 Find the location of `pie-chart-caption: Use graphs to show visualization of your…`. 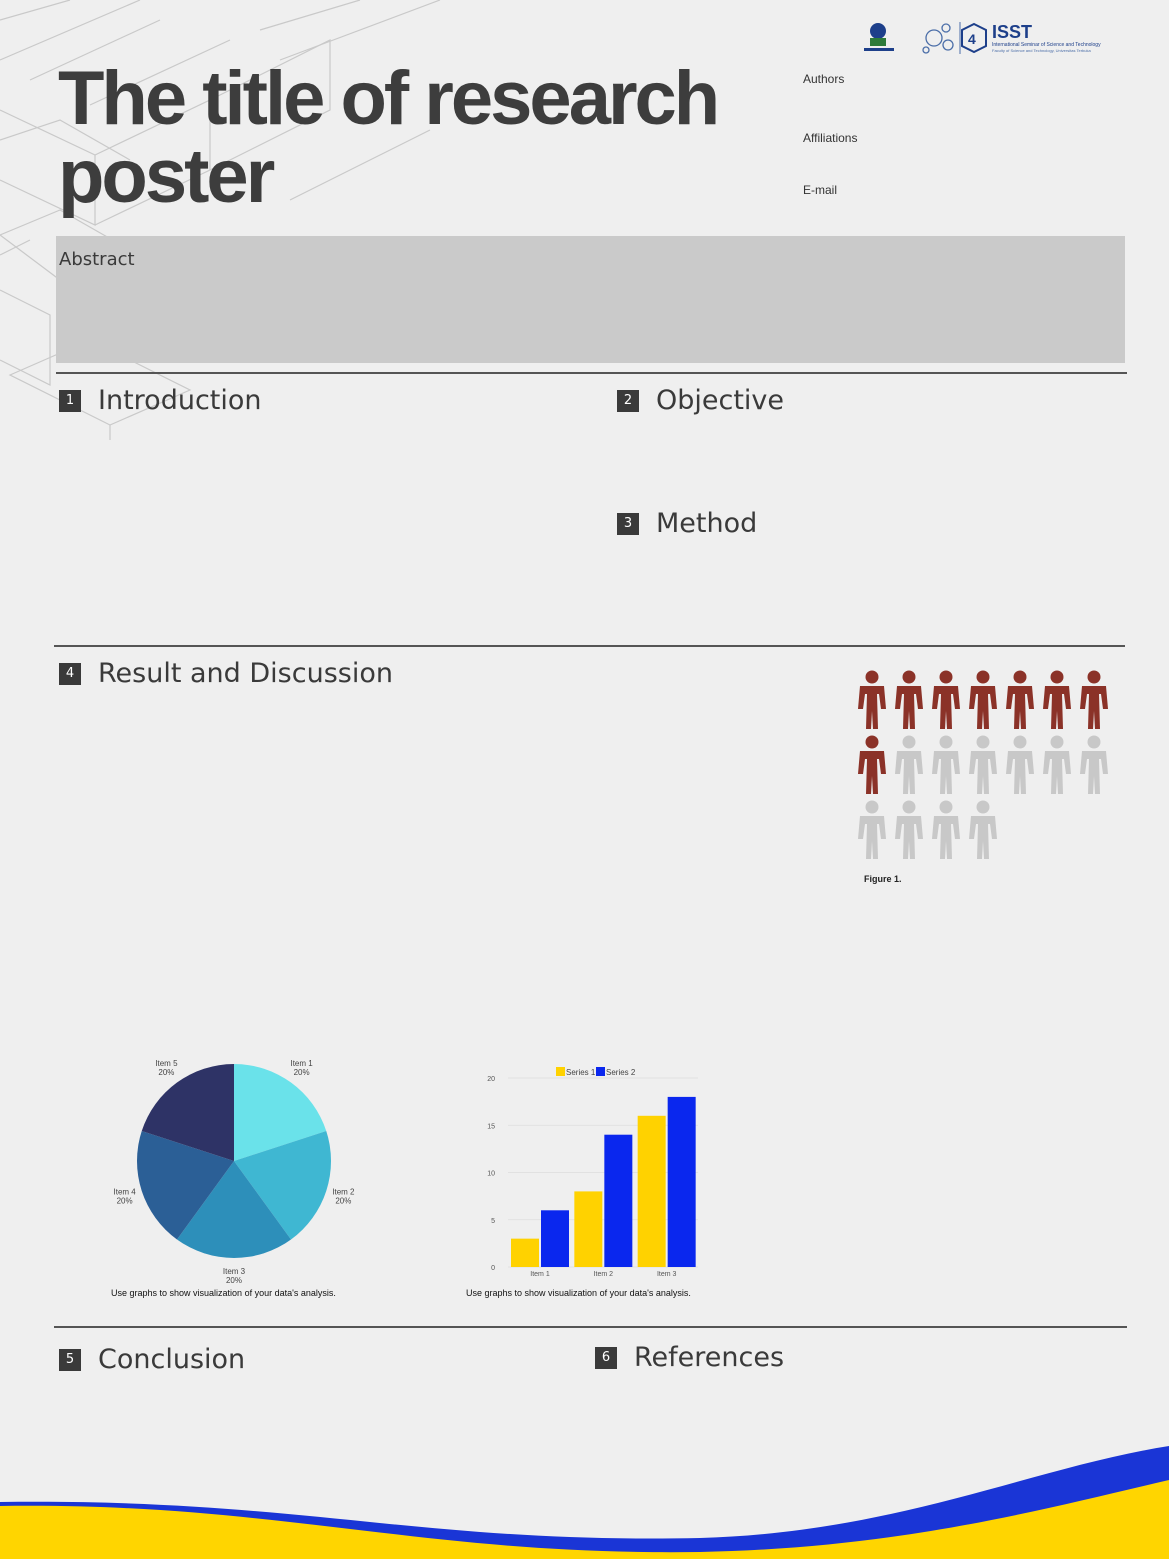

pie-chart-caption: Use graphs to show visualization of your… is located at coordinates (223, 1293).